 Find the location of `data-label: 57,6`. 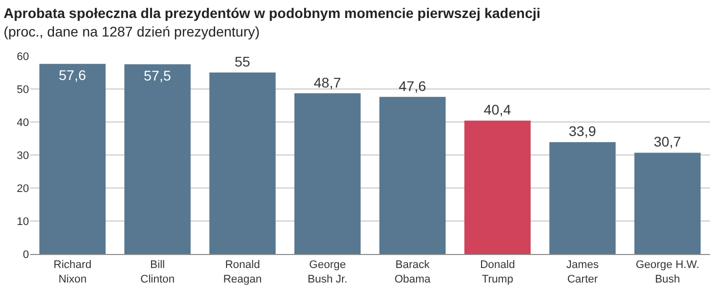

data-label: 57,6 is located at coordinates (72, 74).